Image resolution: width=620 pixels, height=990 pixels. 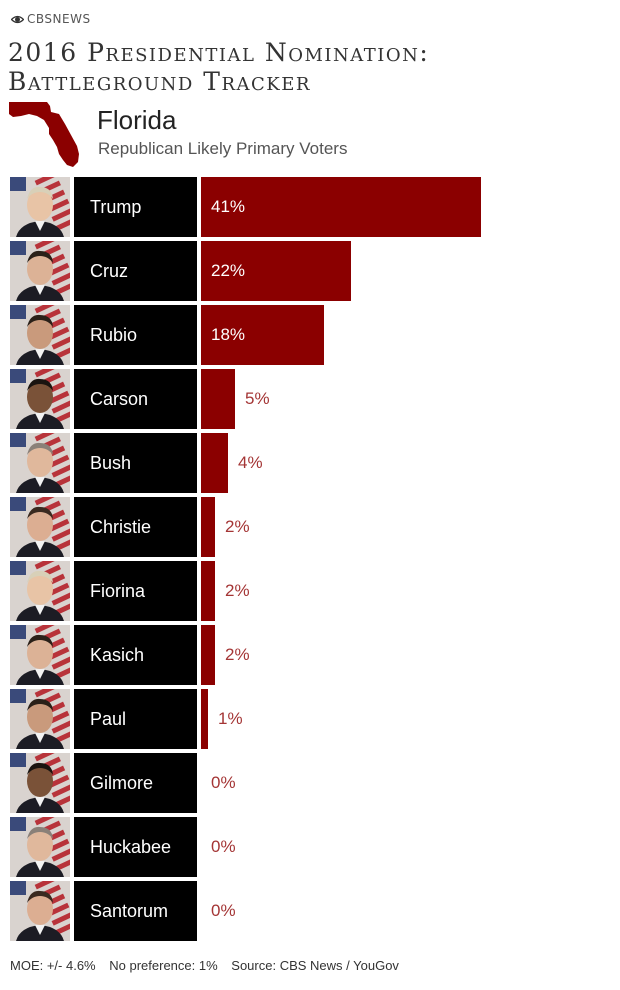 I want to click on value-label-bush: 4%, so click(x=250, y=462).